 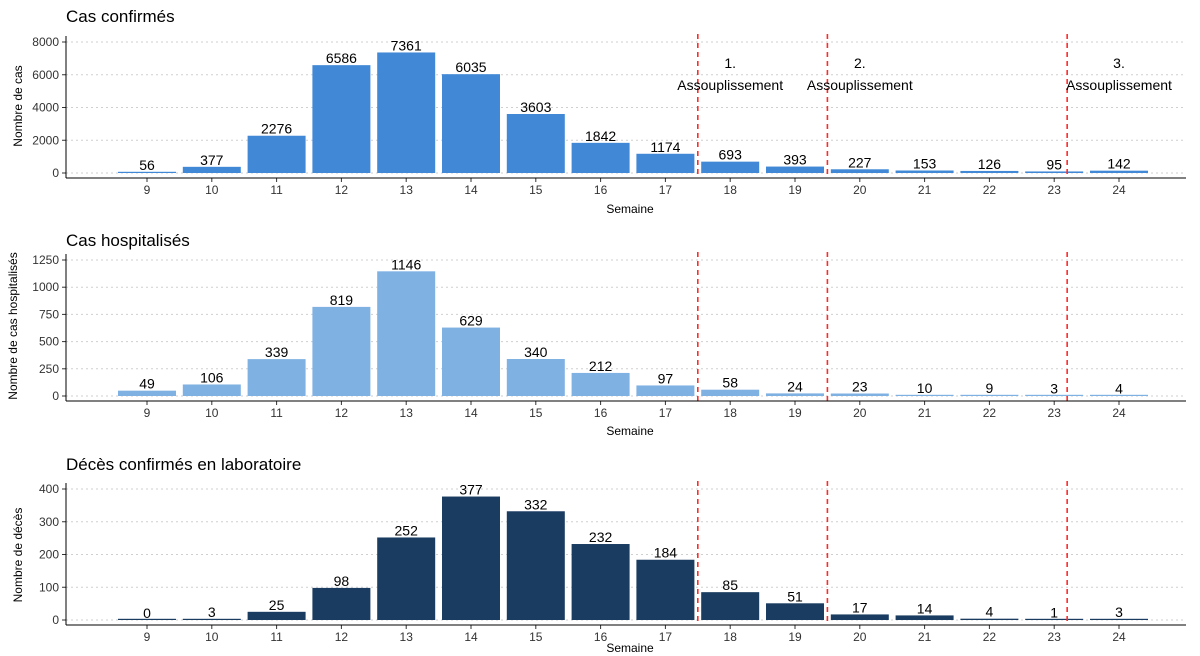 I want to click on x-tick-label: 13, so click(x=407, y=637).